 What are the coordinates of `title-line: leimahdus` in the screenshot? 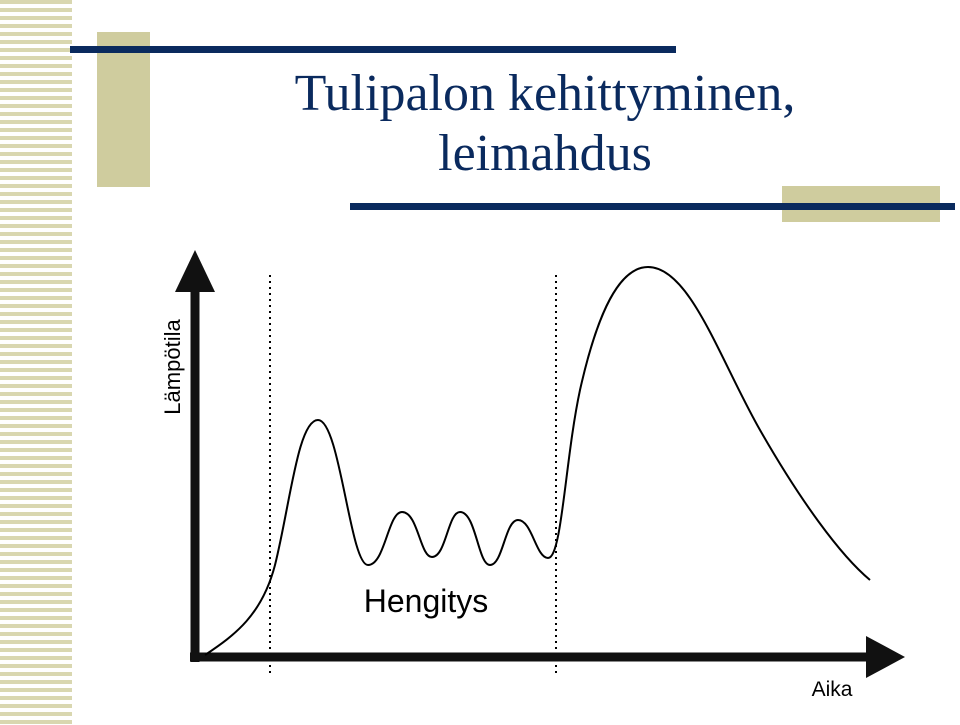 It's located at (545, 153).